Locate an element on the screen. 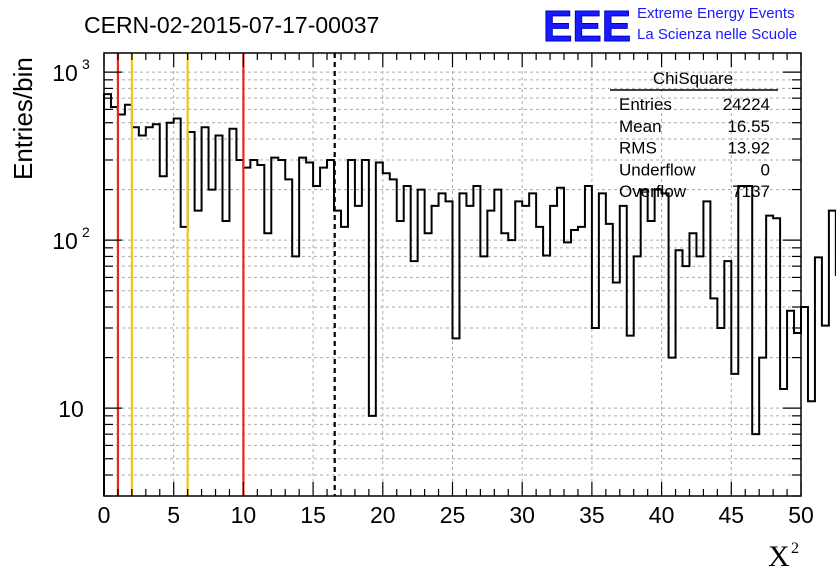 Image resolution: width=836 pixels, height=572 pixels. x-tick-label: 25 is located at coordinates (453, 515).